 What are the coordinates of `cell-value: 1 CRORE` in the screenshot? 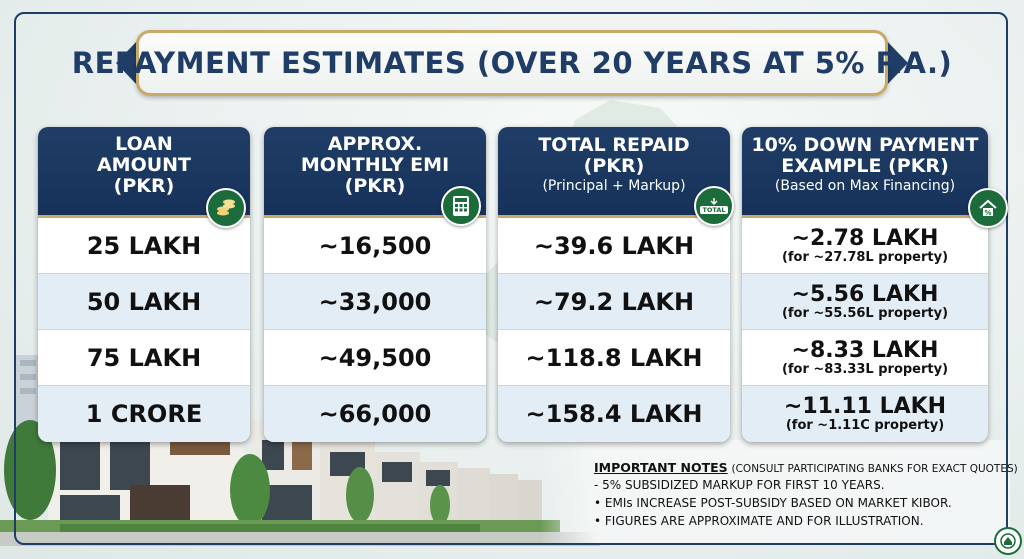 It's located at (144, 414).